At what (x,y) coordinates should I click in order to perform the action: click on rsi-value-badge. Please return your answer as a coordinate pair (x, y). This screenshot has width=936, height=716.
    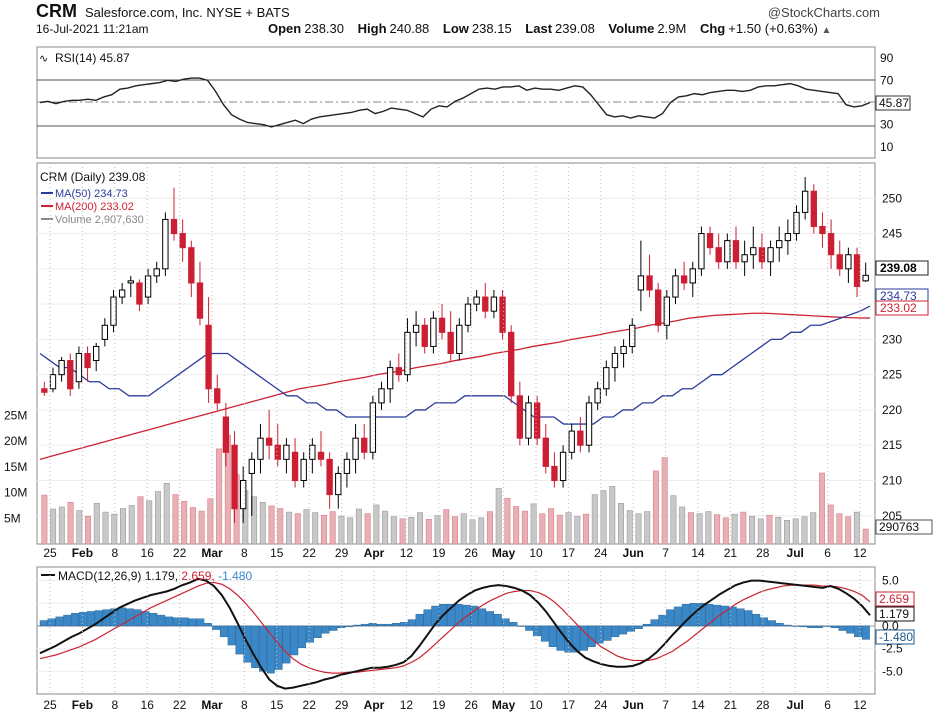
    Looking at the image, I should click on (893, 103).